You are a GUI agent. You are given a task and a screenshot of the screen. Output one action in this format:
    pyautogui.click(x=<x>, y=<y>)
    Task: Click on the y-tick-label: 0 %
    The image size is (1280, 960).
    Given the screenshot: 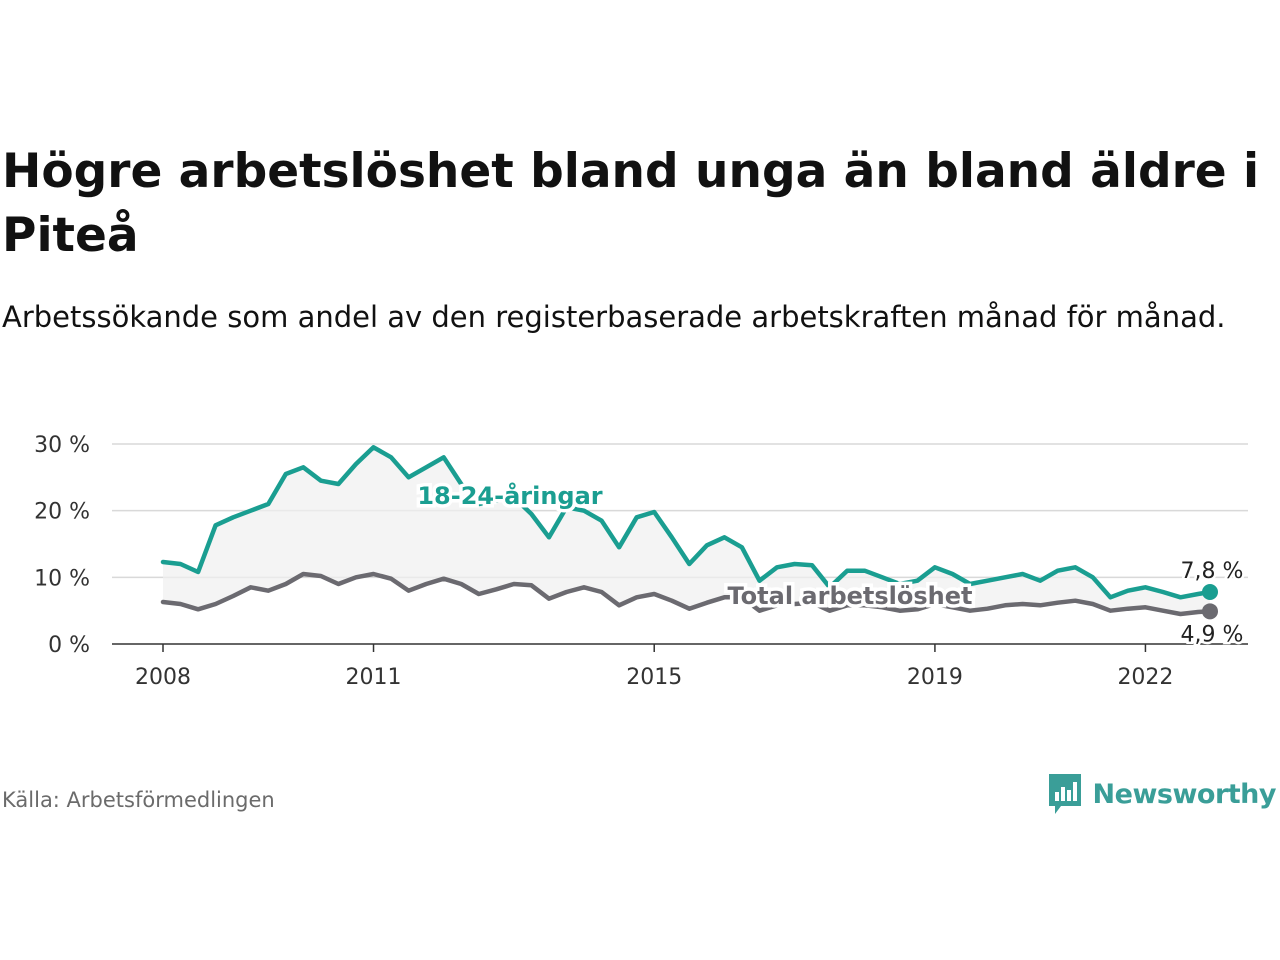 What is the action you would take?
    pyautogui.click(x=69, y=645)
    